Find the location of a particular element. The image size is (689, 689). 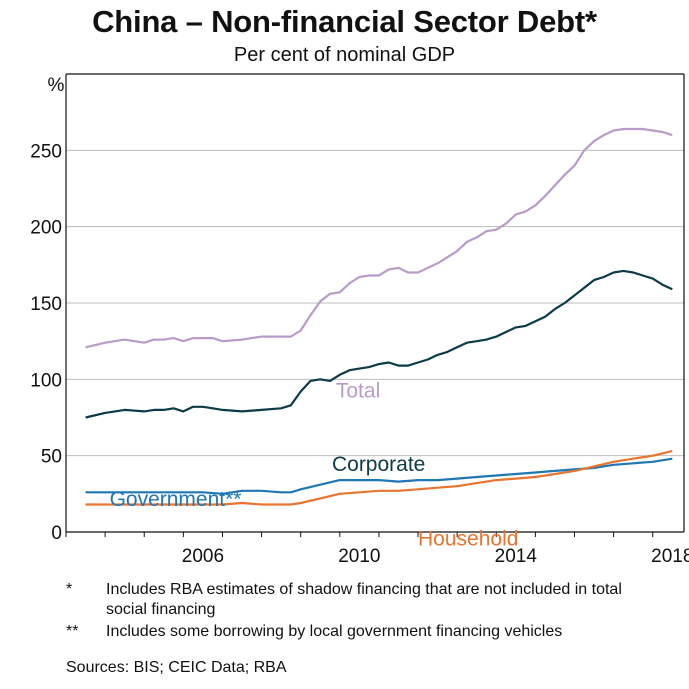

series-label: Household is located at coordinates (468, 539).